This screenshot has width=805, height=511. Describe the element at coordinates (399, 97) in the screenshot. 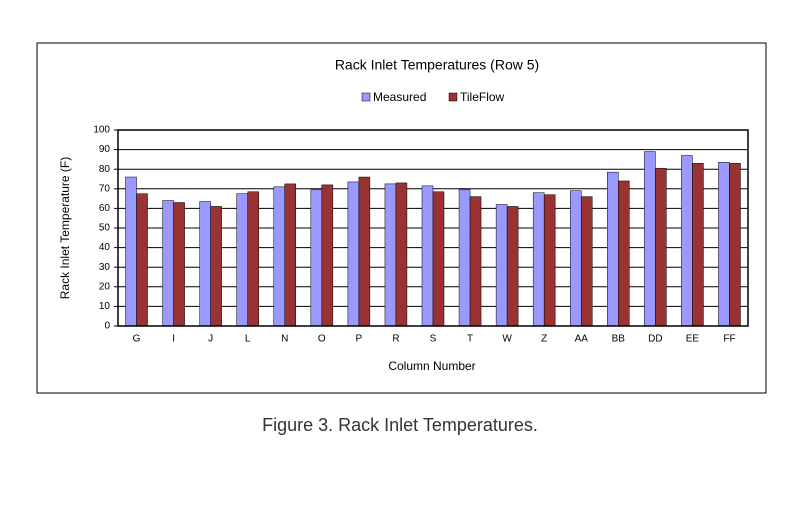

I see `legend-label: Measured` at that location.